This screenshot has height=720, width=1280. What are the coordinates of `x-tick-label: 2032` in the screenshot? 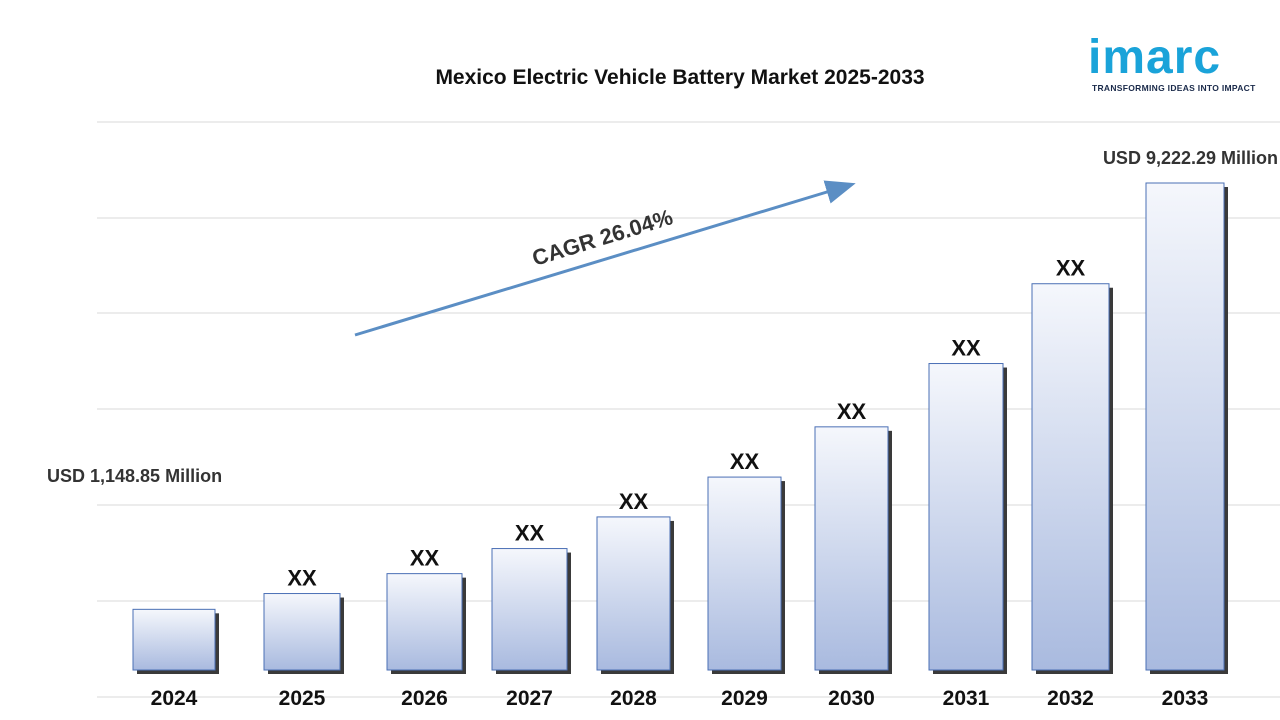 It's located at (1070, 698).